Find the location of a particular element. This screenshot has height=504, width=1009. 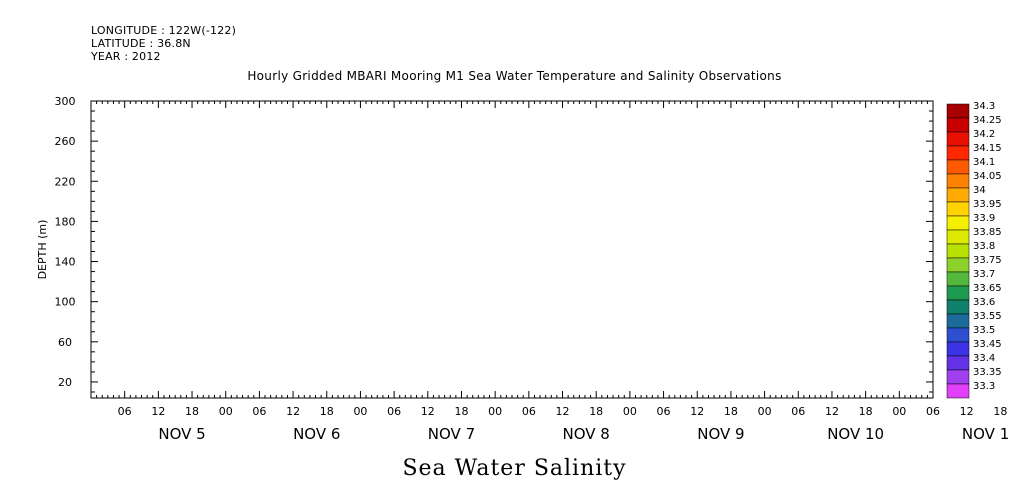

y-tick-label: 60 is located at coordinates (65, 342).